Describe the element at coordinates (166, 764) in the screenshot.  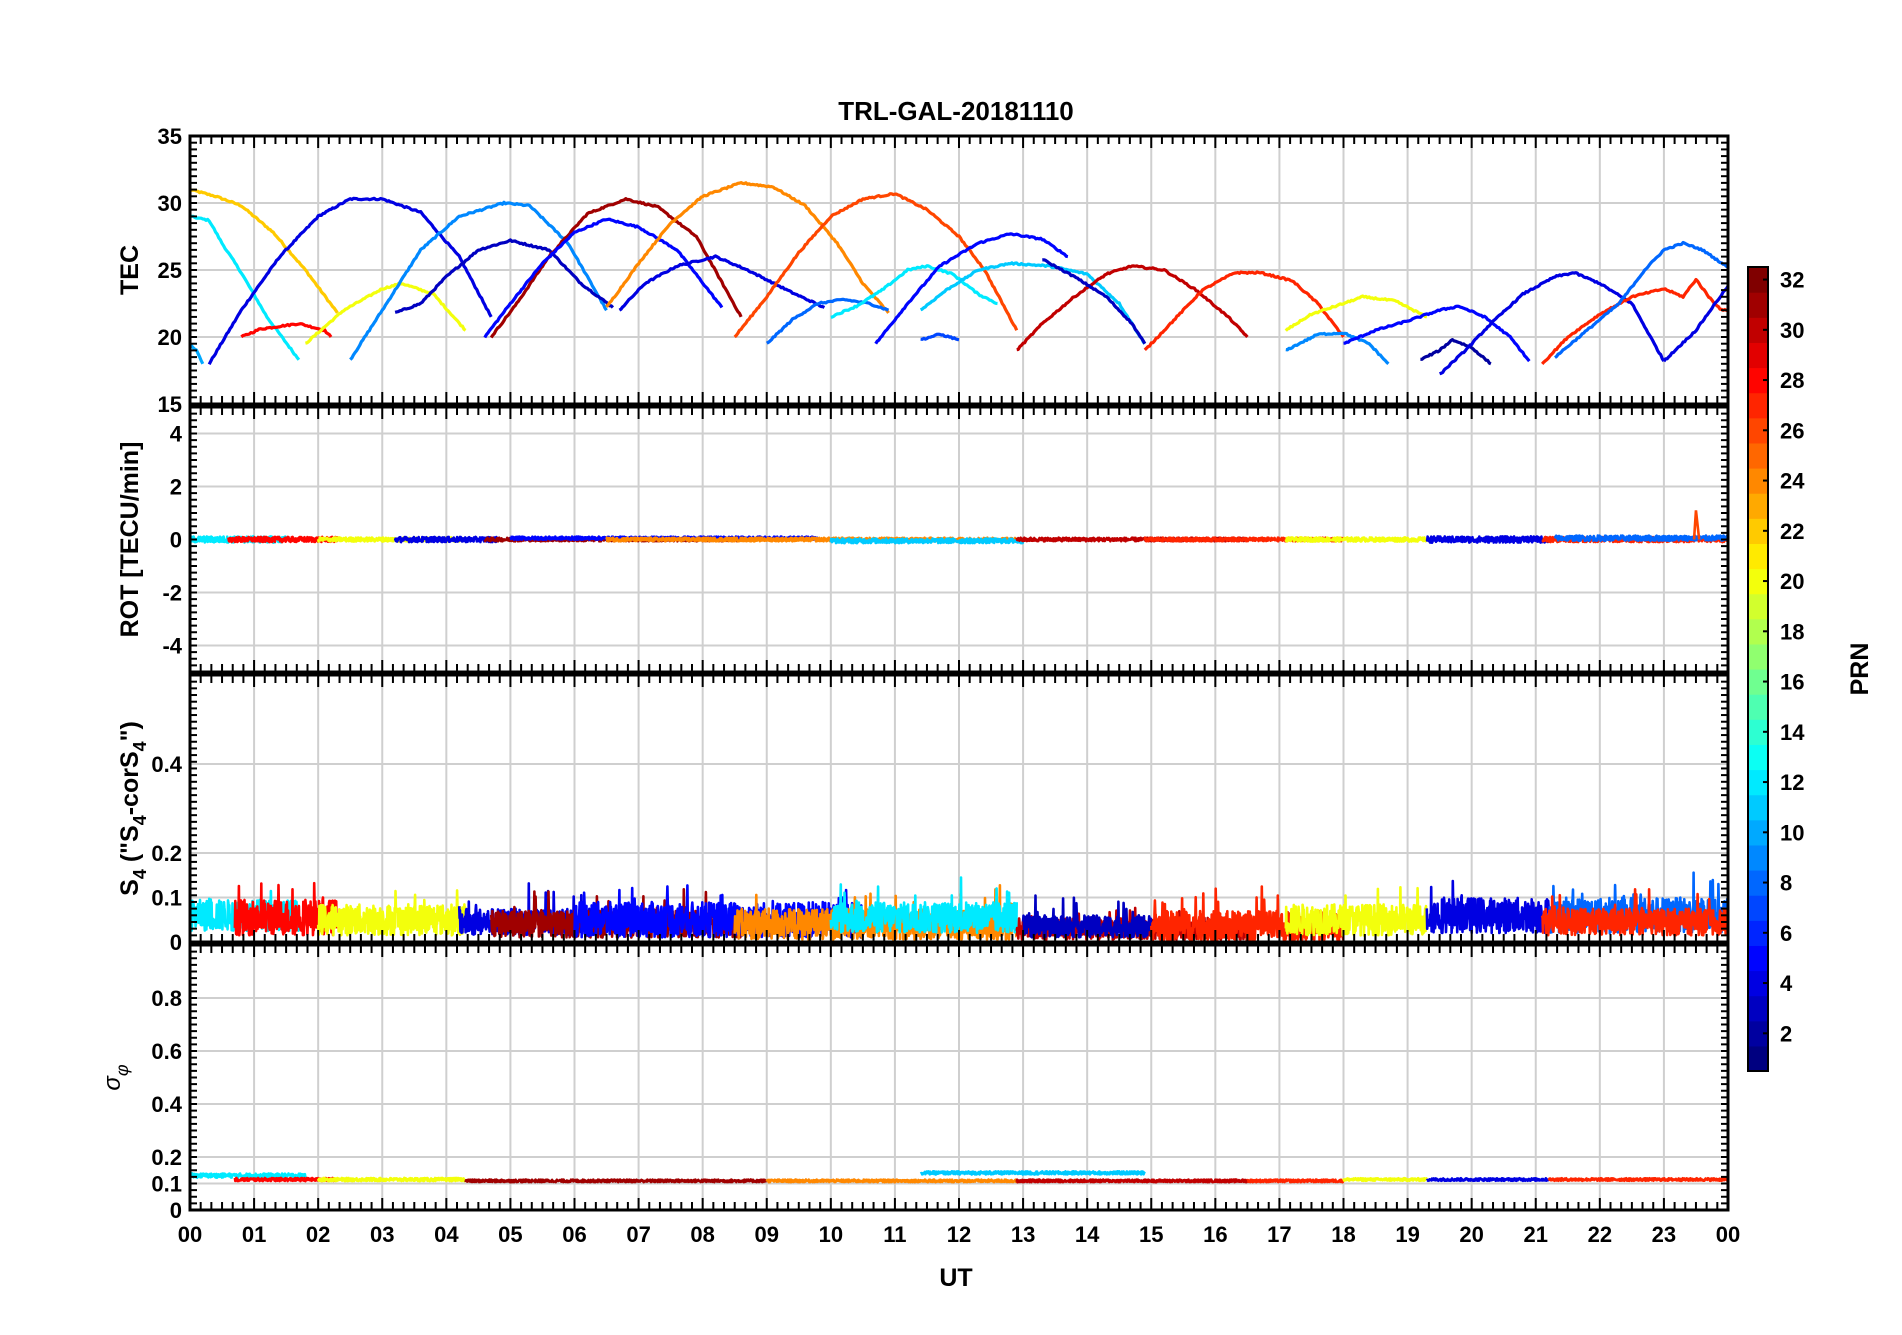
I see `y-tick-label-s4: 0.4` at that location.